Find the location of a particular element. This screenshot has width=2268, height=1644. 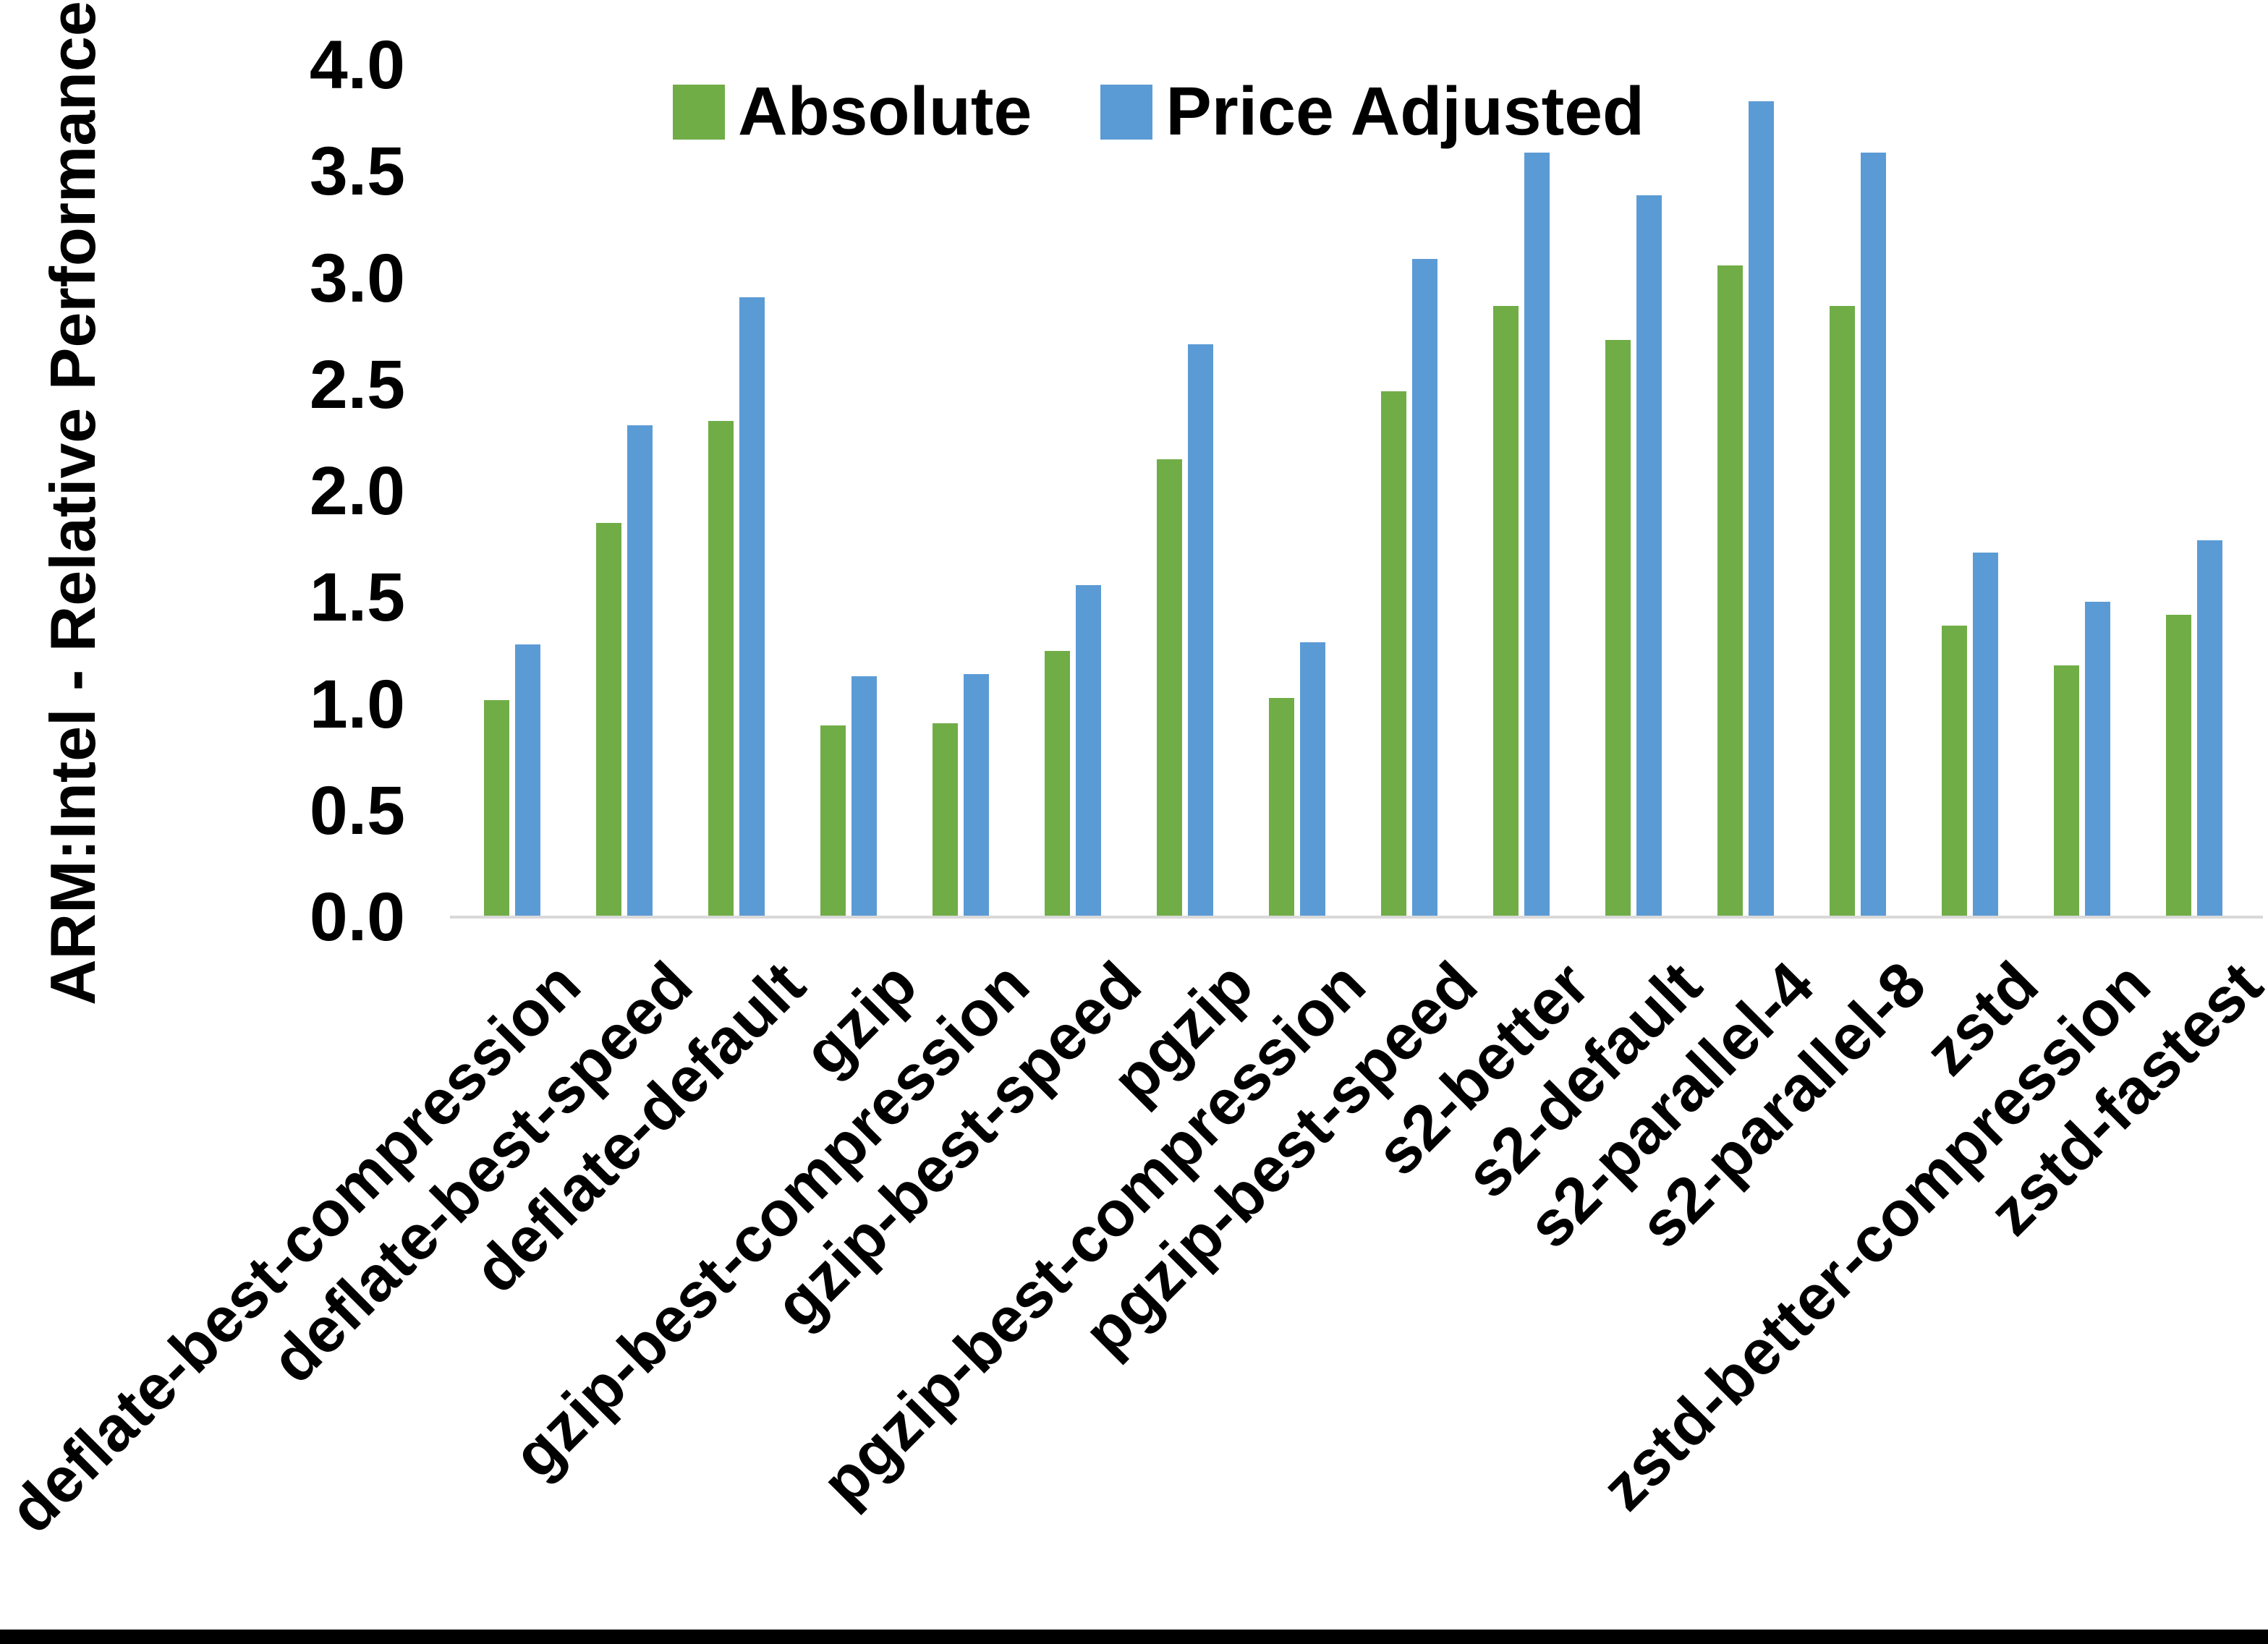

bar-price-adjusted-gzip is located at coordinates (864, 796).